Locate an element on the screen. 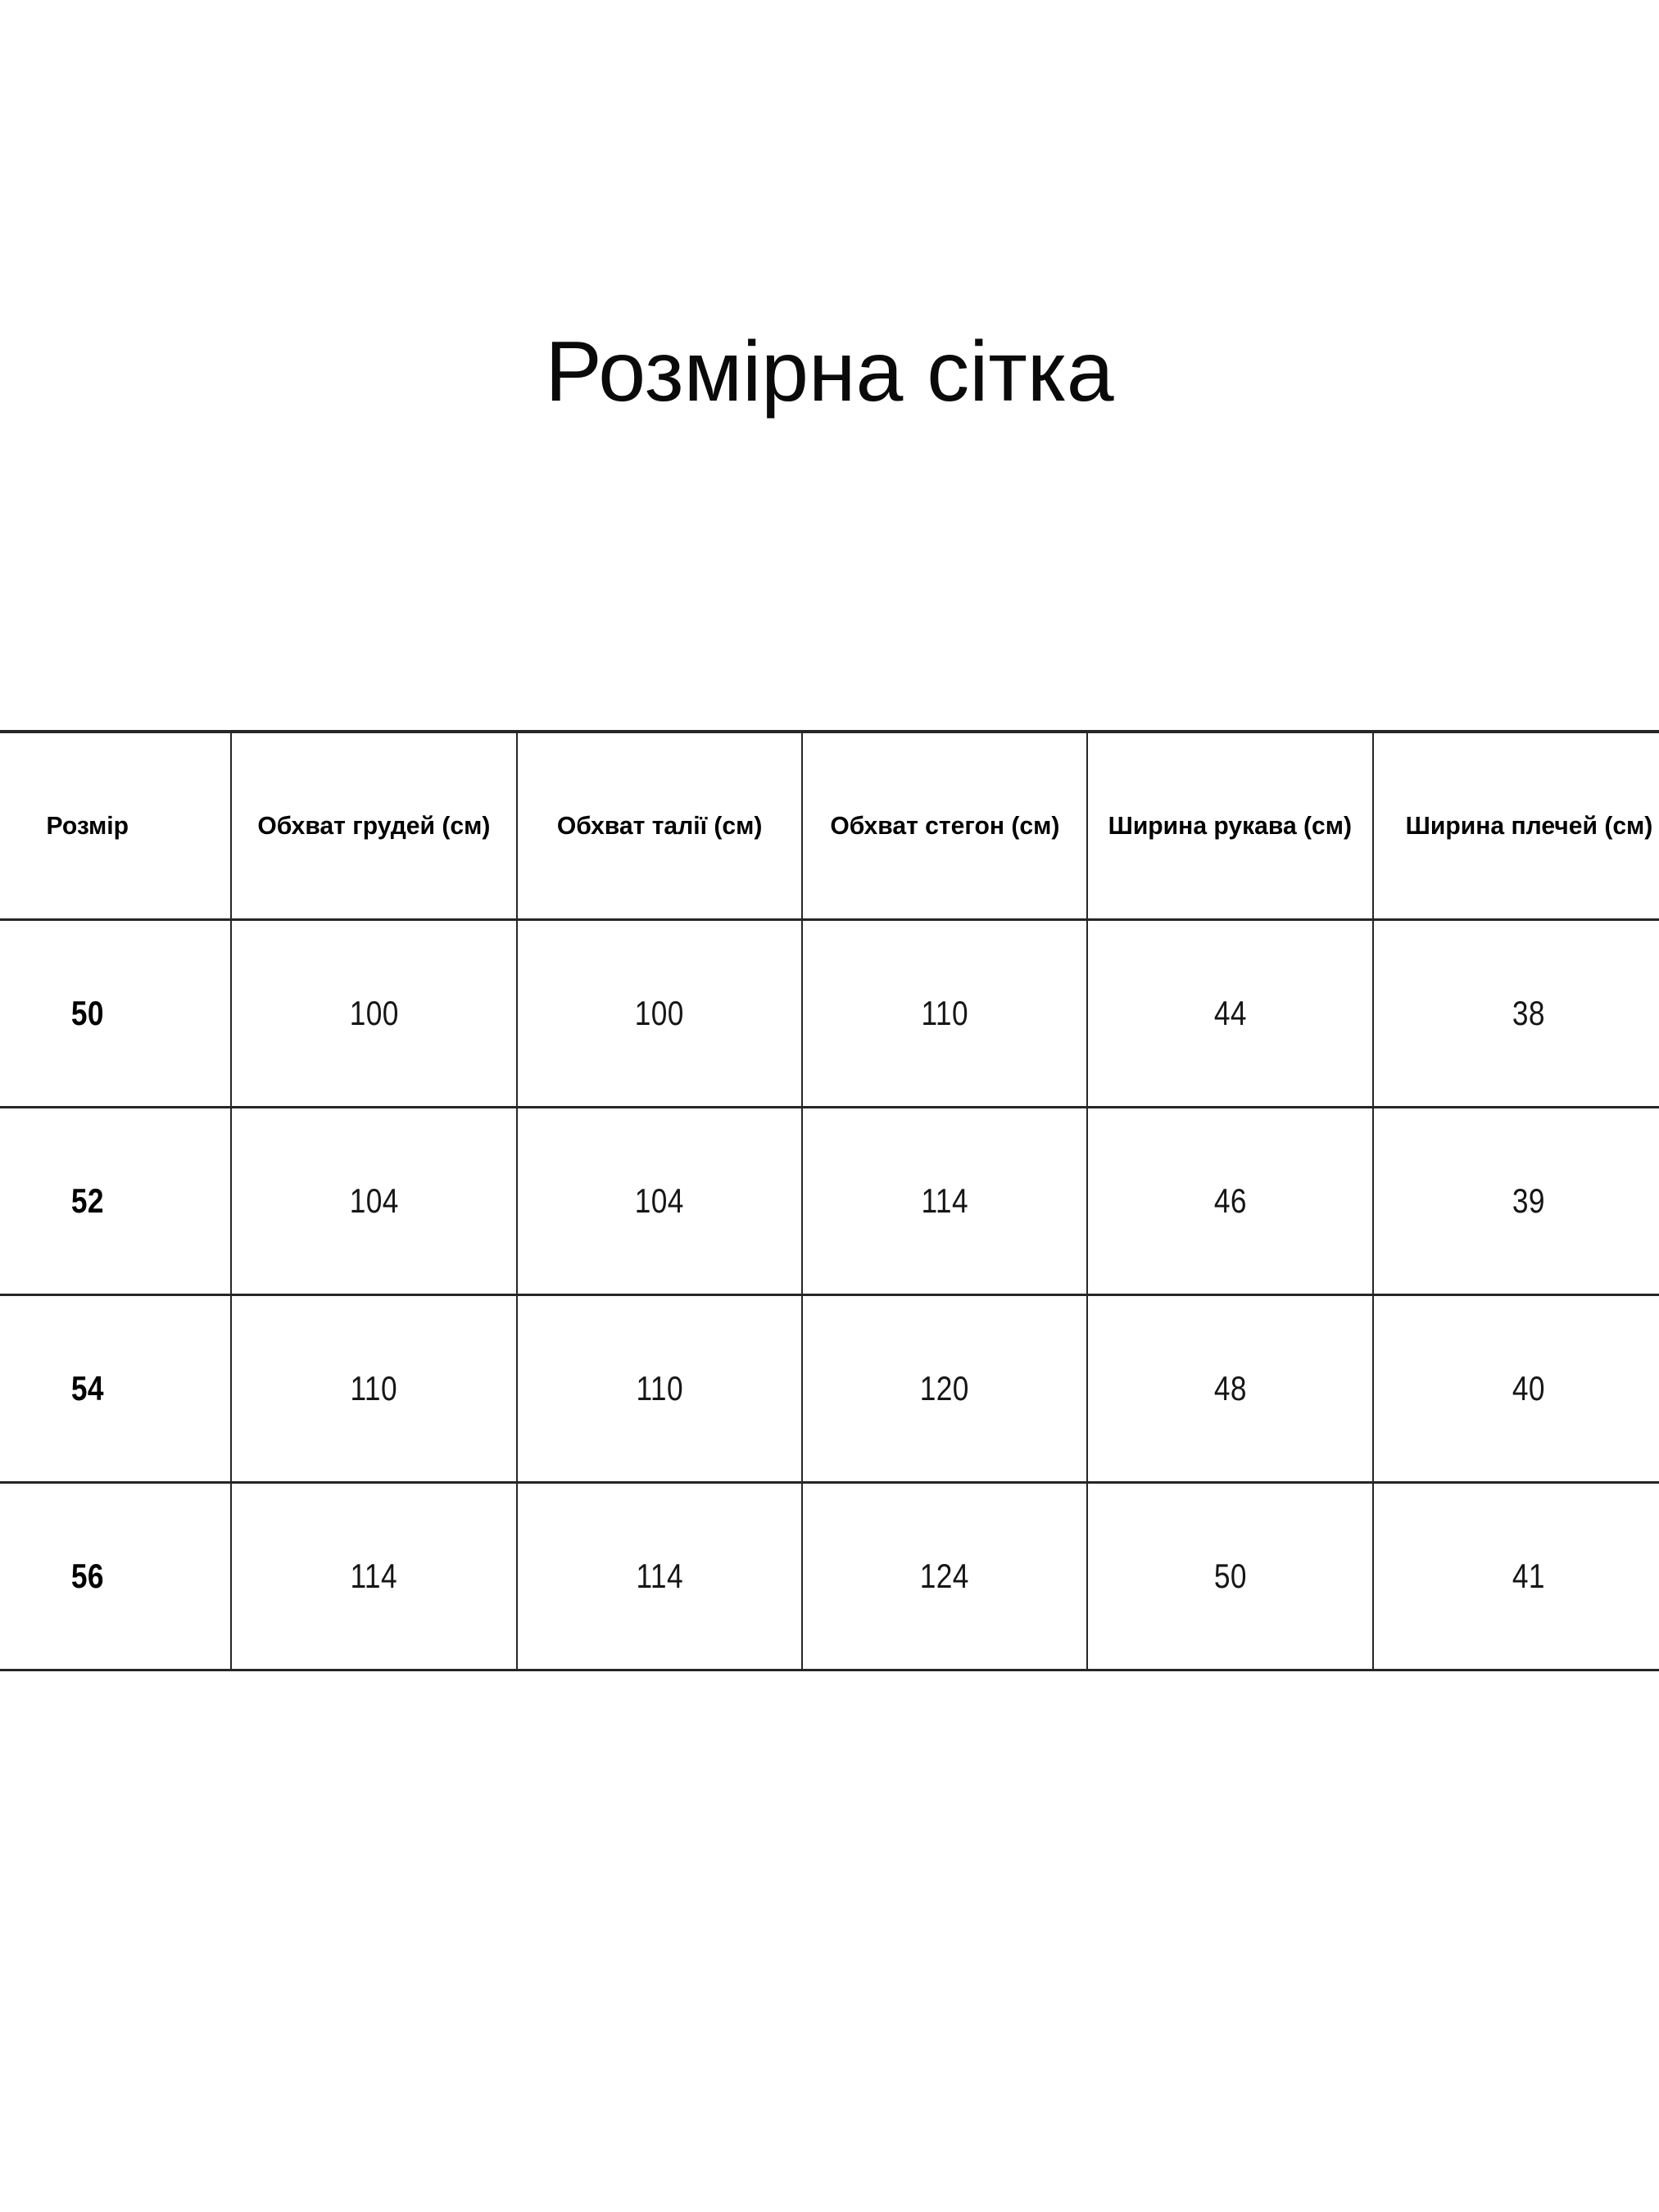 This screenshot has height=2212, width=1659. shoulders-cell: 40 is located at coordinates (1515, 1389).